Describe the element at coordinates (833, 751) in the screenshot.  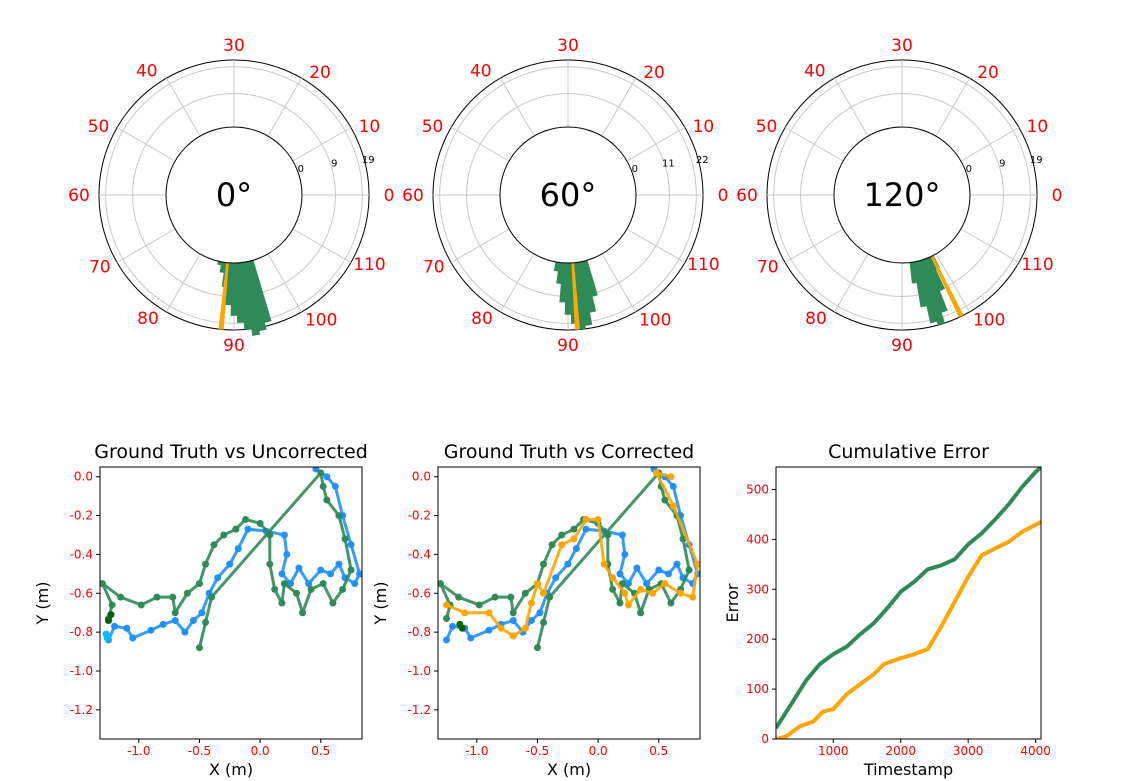
I see `x-tick-label: 1000` at that location.